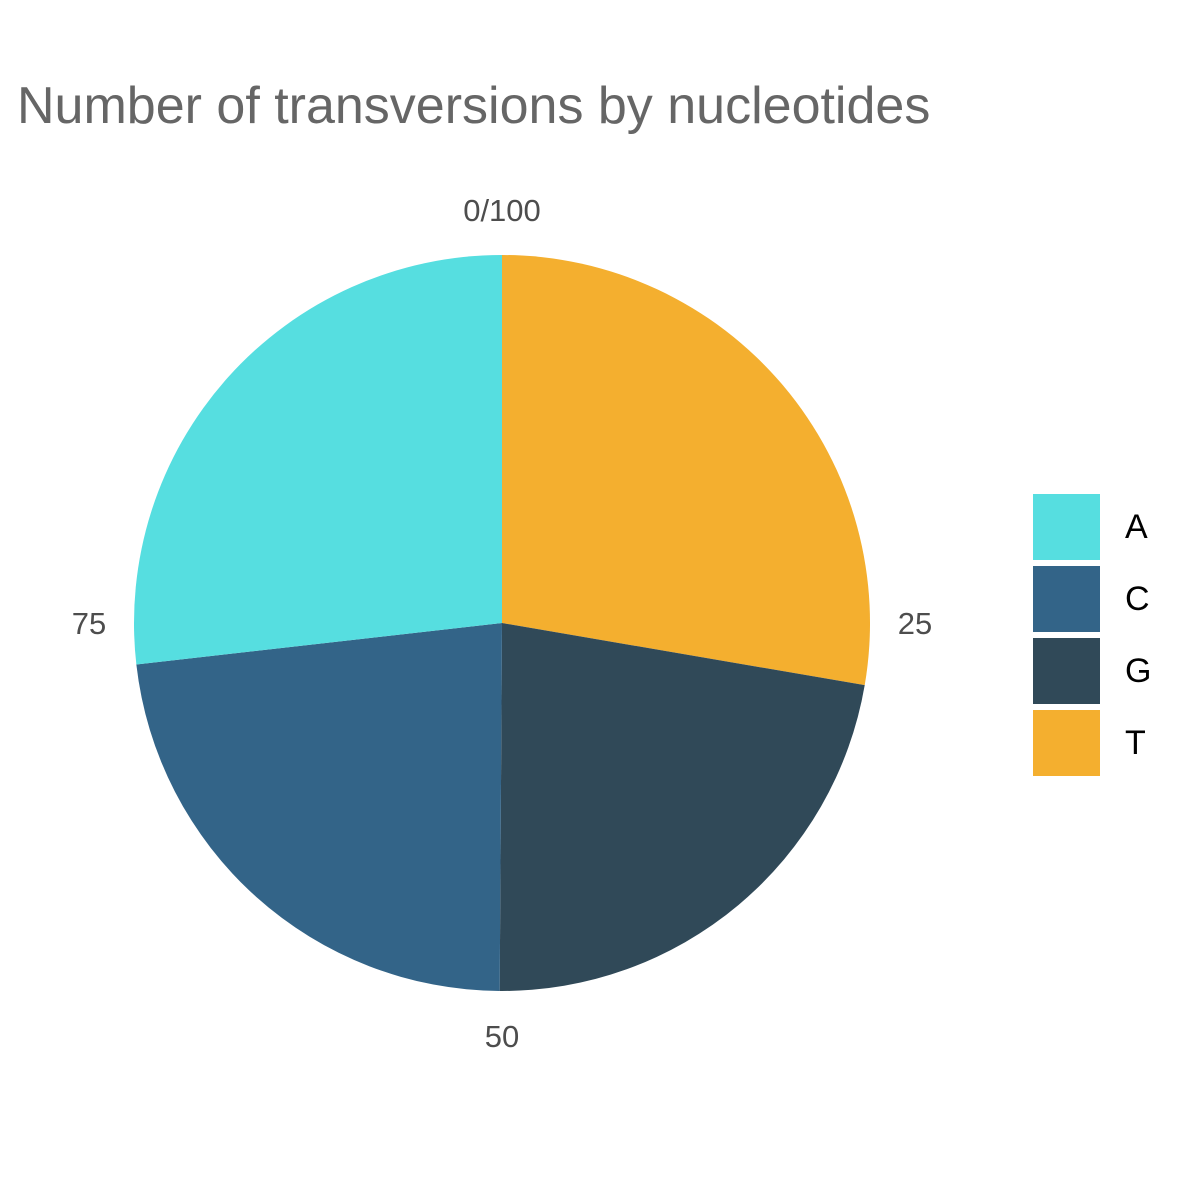 Image resolution: width=1200 pixels, height=1200 pixels. What do you see at coordinates (89, 623) in the screenshot?
I see `tick-label-75: 75` at bounding box center [89, 623].